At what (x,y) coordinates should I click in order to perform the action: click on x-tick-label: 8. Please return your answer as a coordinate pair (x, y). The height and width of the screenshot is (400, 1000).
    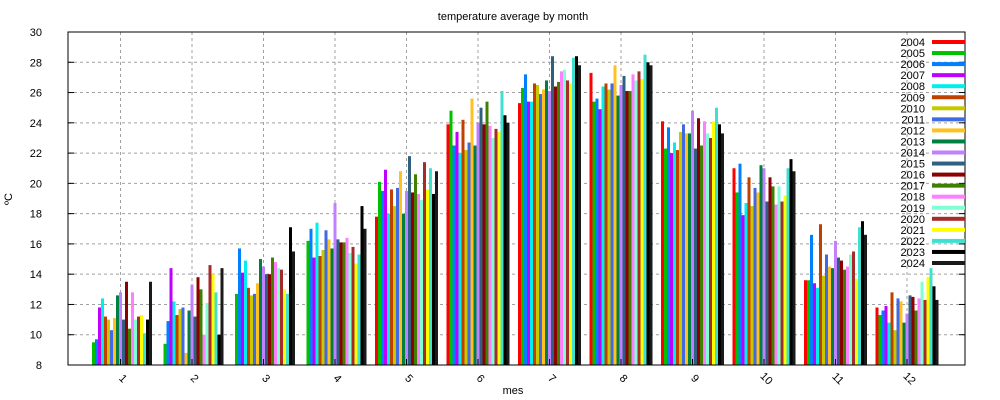
    Looking at the image, I should click on (623, 378).